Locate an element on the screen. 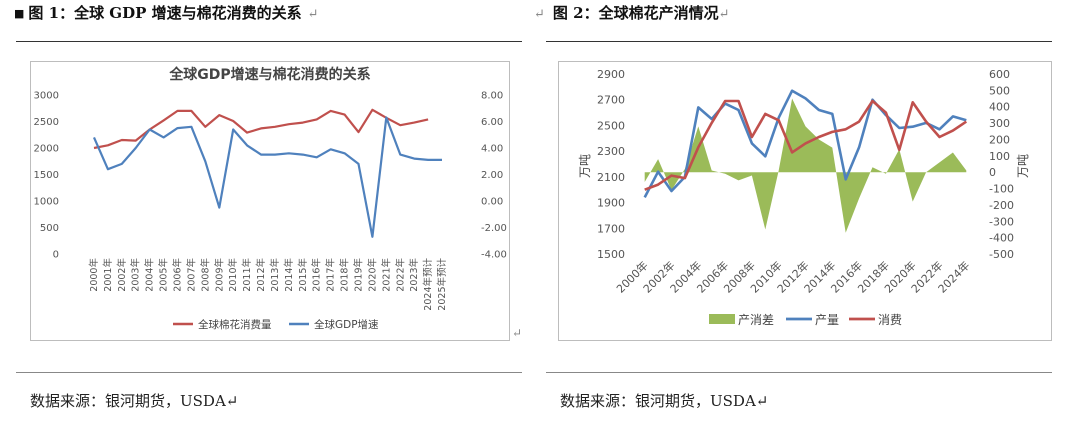  series-area-production-consumption-gap is located at coordinates (805, 165).